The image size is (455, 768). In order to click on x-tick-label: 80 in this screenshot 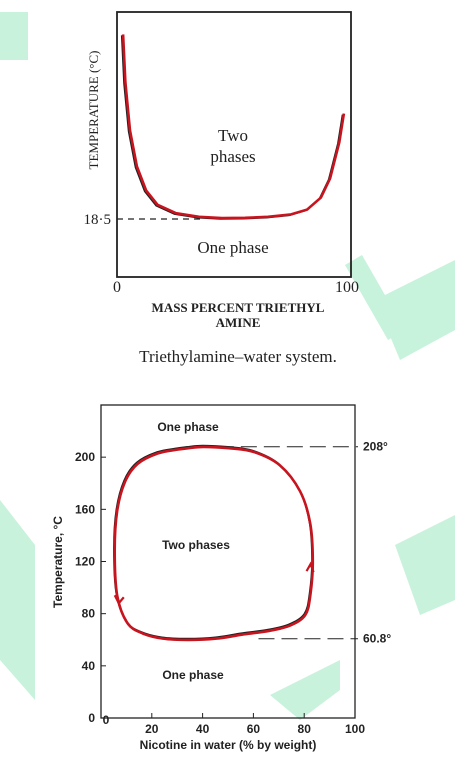, I will do `click(305, 729)`.